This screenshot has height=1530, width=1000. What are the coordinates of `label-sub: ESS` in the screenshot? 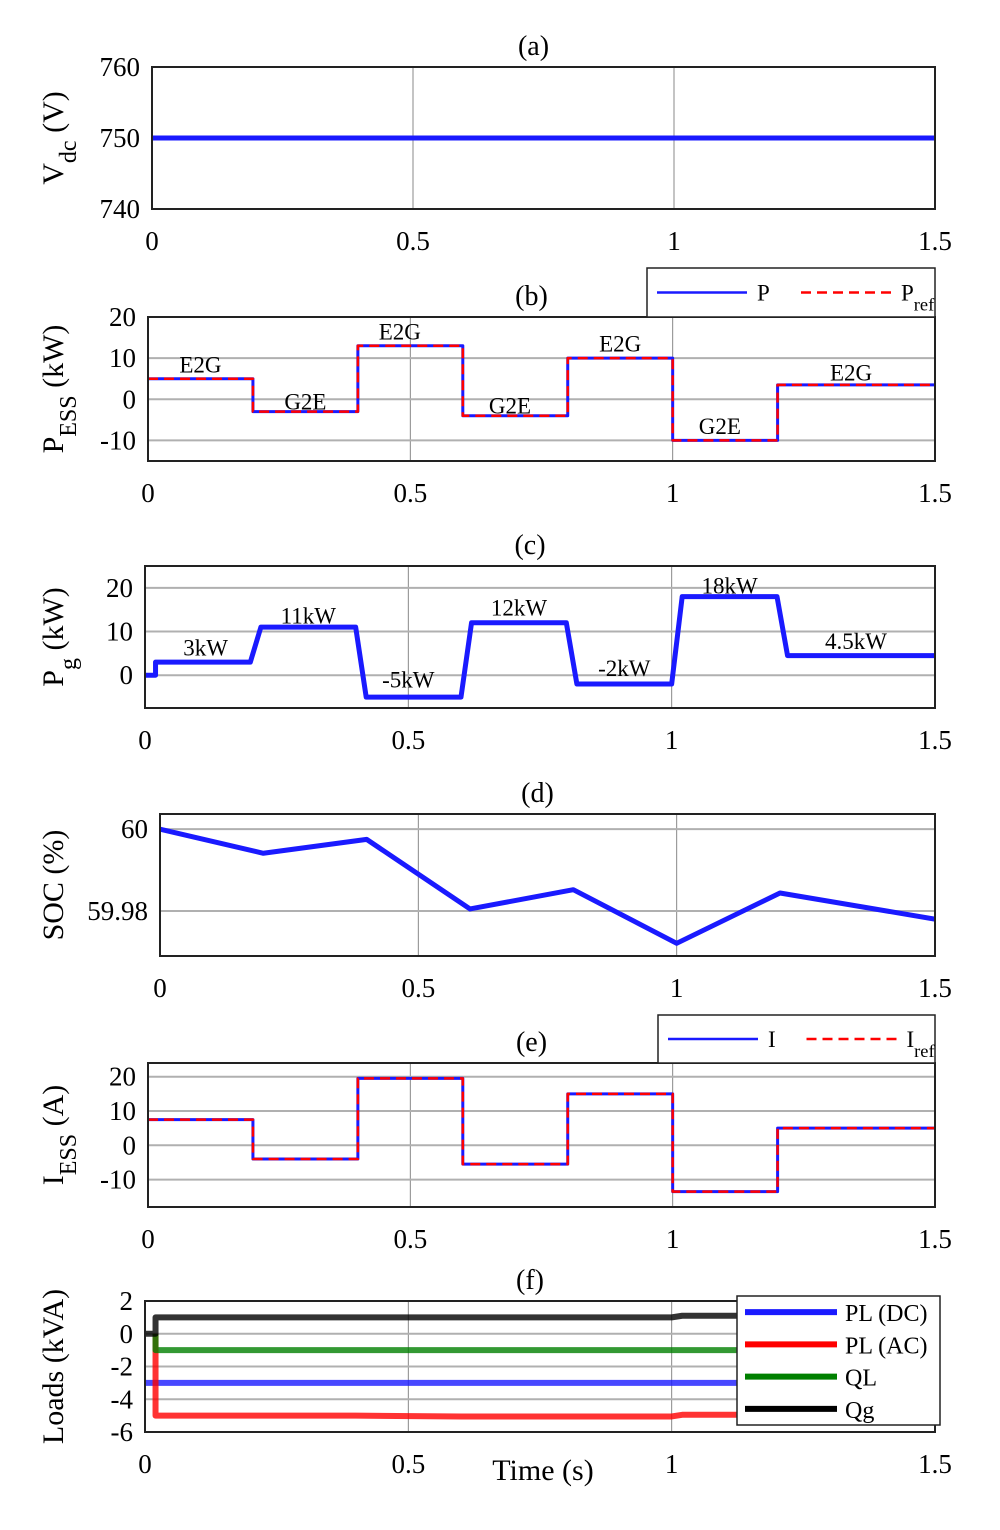 It's located at (69, 1154).